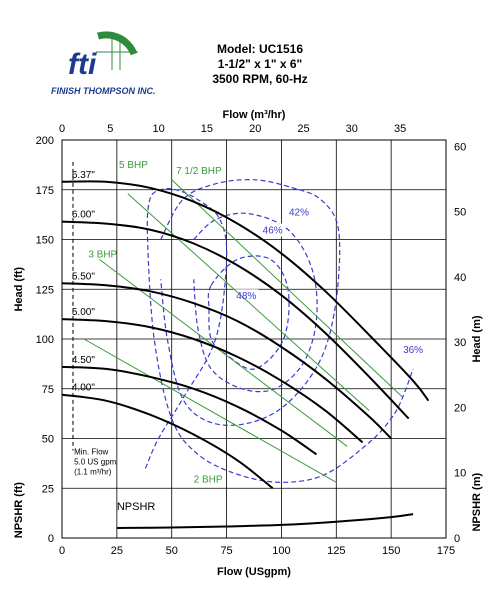  I want to click on y-tick-label: 75, so click(48, 390).